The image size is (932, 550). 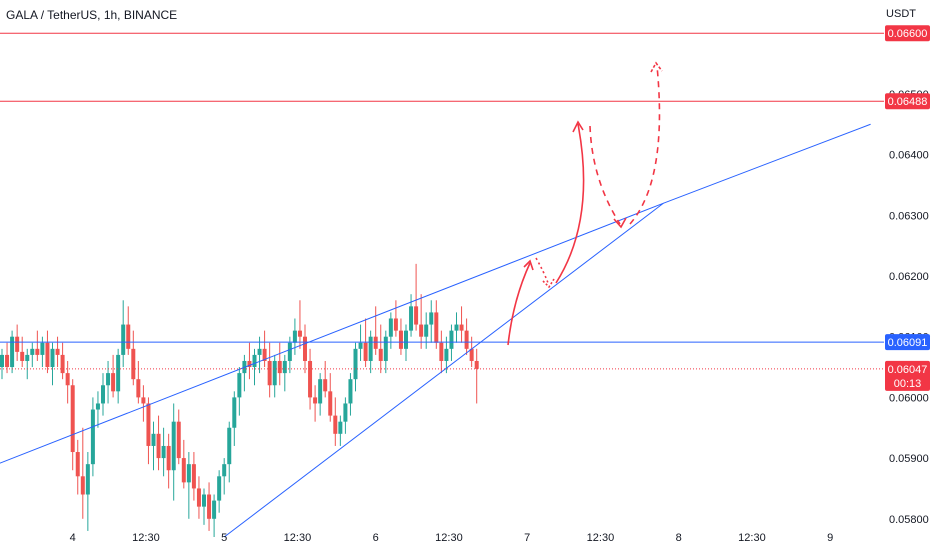 What do you see at coordinates (605, 175) in the screenshot?
I see `projection-arrow-dashed-down` at bounding box center [605, 175].